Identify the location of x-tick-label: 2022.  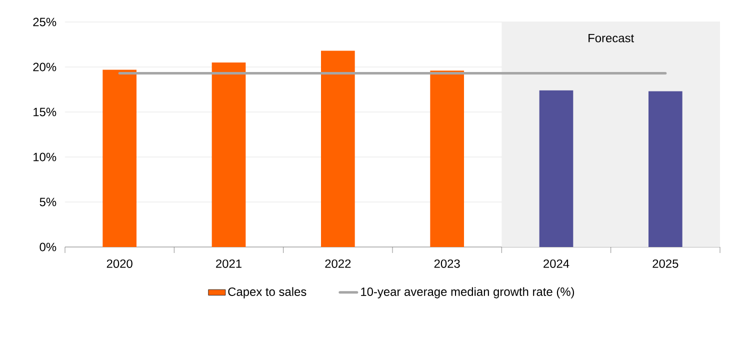
(338, 263).